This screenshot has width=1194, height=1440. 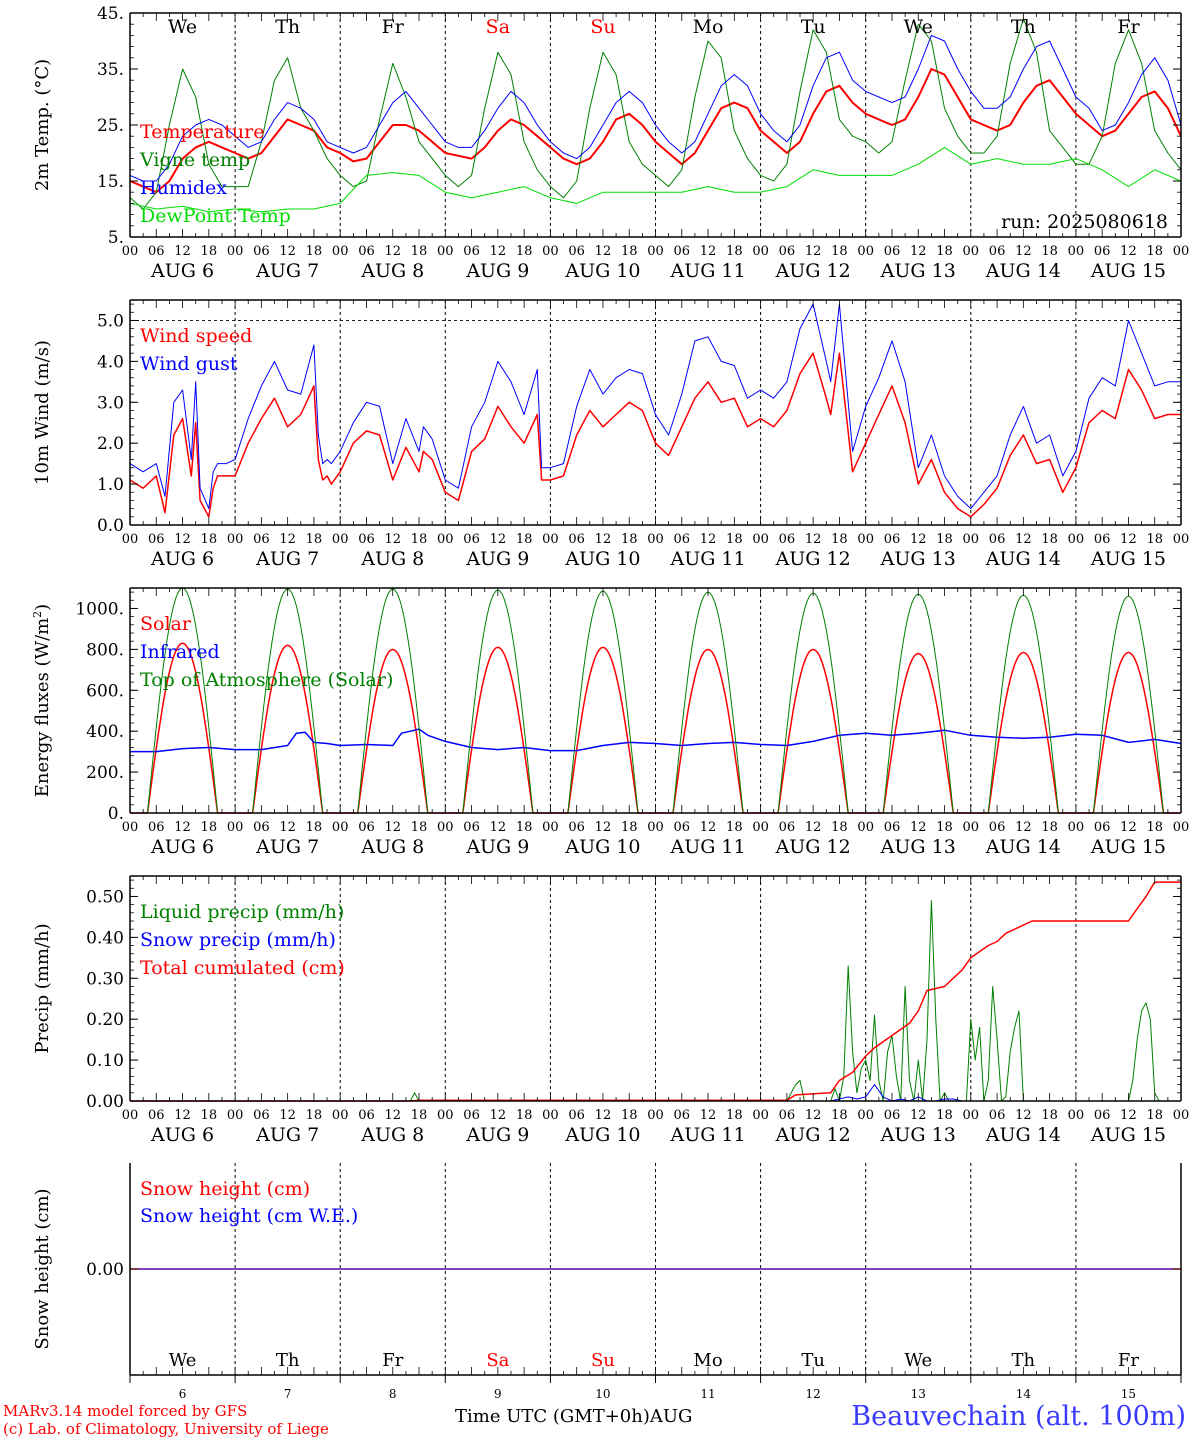 I want to click on legend-entry: Liquid precip (mm/h), so click(x=242, y=912).